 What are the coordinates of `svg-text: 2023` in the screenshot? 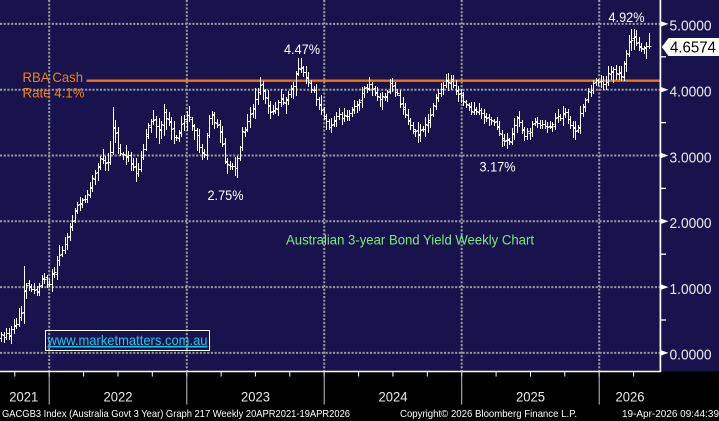 It's located at (255, 397).